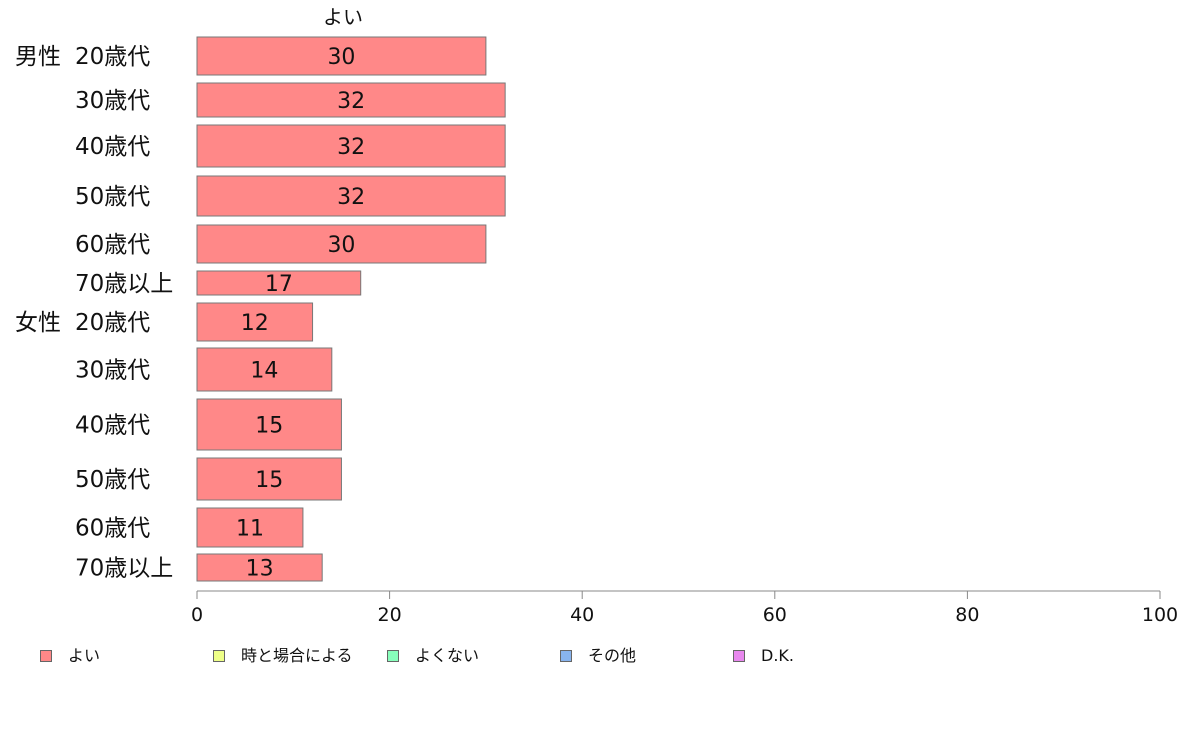 The width and height of the screenshot is (1188, 736). I want to click on legend-item-yokunai: よくない, so click(433, 656).